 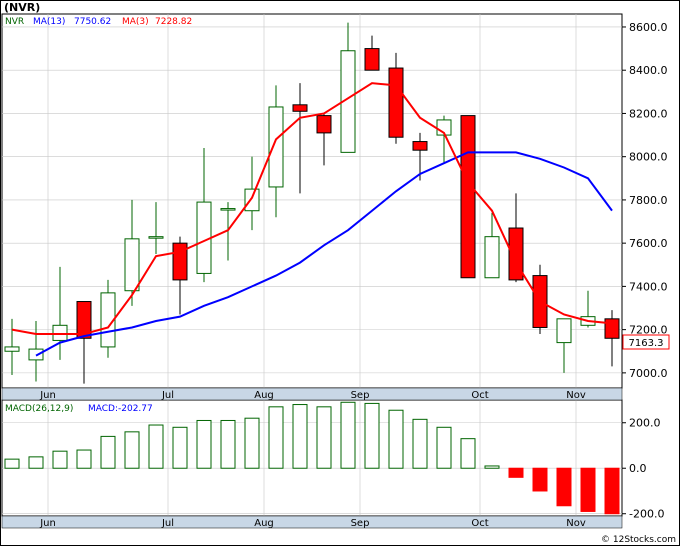 What do you see at coordinates (264, 523) in the screenshot?
I see `macd-month-label: Aug` at bounding box center [264, 523].